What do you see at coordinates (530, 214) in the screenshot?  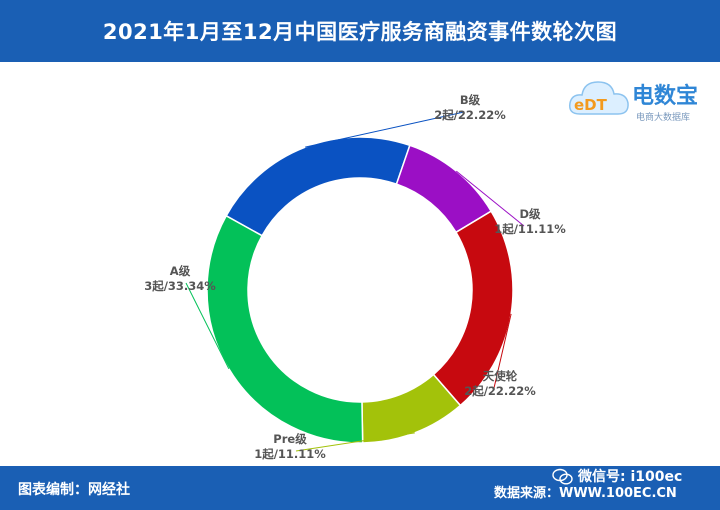 I see `slice-name-1: D级` at bounding box center [530, 214].